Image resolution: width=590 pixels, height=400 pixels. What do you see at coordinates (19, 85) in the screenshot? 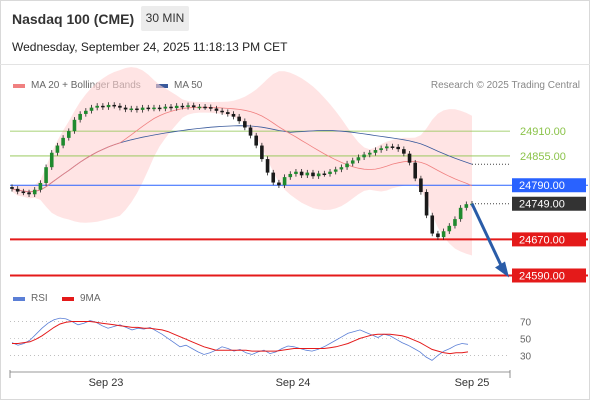
I see `ma20-swatch` at bounding box center [19, 85].